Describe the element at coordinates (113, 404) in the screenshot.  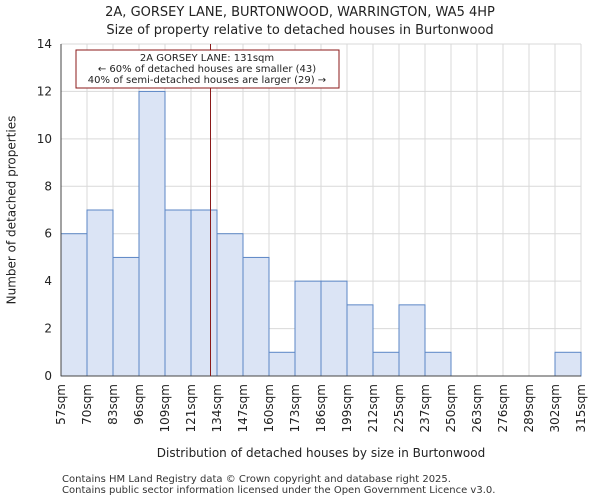
I see `x-tick-label: 83sqm` at that location.